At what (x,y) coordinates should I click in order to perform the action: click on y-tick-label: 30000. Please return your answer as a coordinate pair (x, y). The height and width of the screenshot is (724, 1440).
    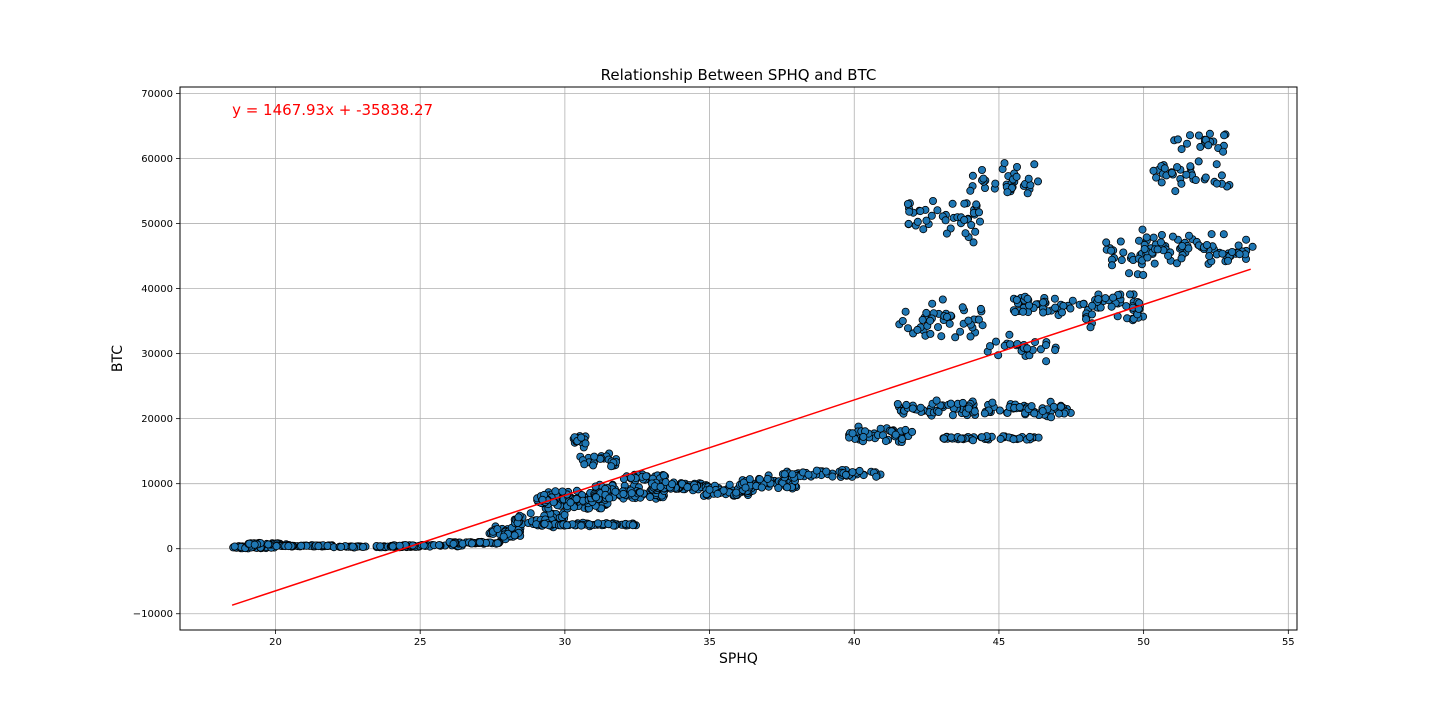
    Looking at the image, I should click on (157, 354).